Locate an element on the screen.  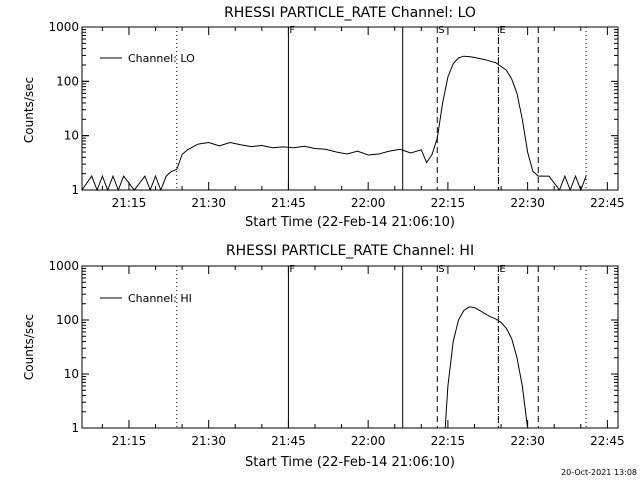
chart-title: RHESSI PARTICLE_RATE Channel: LO is located at coordinates (350, 13).